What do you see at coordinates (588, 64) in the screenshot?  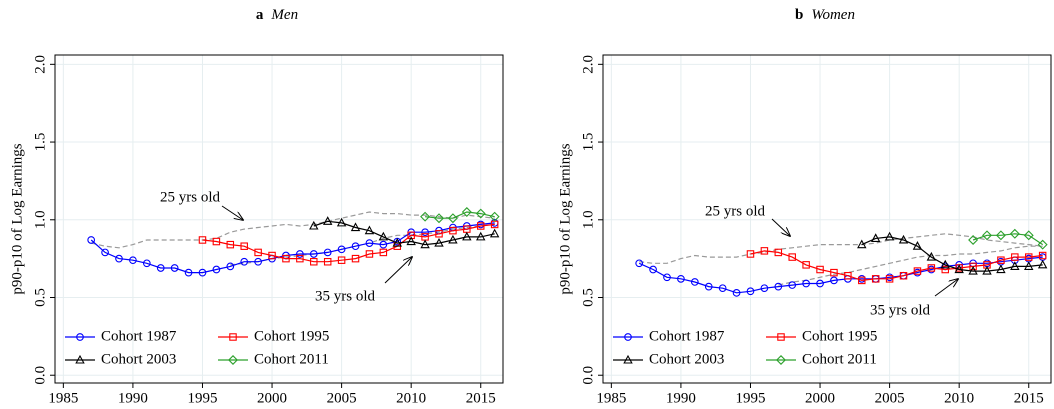 I see `y-tick-label: 2.0` at bounding box center [588, 64].